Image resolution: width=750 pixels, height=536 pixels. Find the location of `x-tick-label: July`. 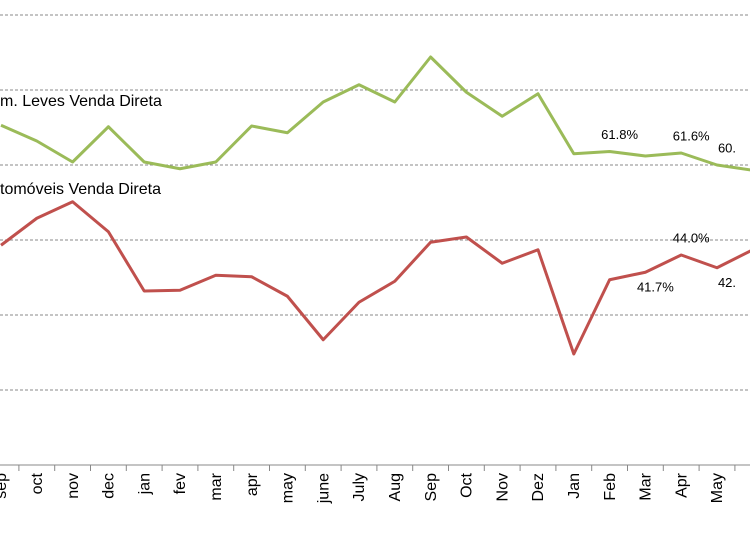

x-tick-label: July is located at coordinates (359, 487).